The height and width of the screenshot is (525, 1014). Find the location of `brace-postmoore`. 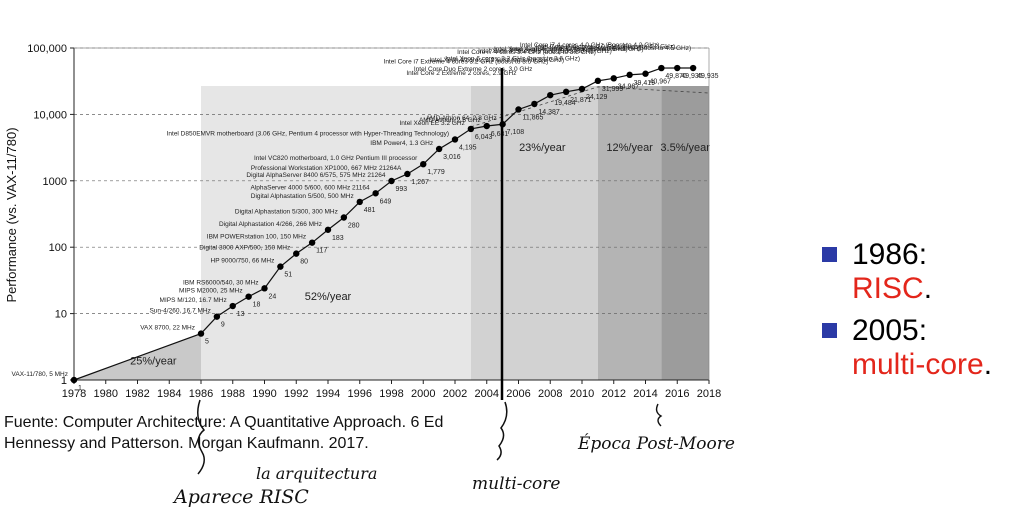

brace-postmoore is located at coordinates (659, 415).